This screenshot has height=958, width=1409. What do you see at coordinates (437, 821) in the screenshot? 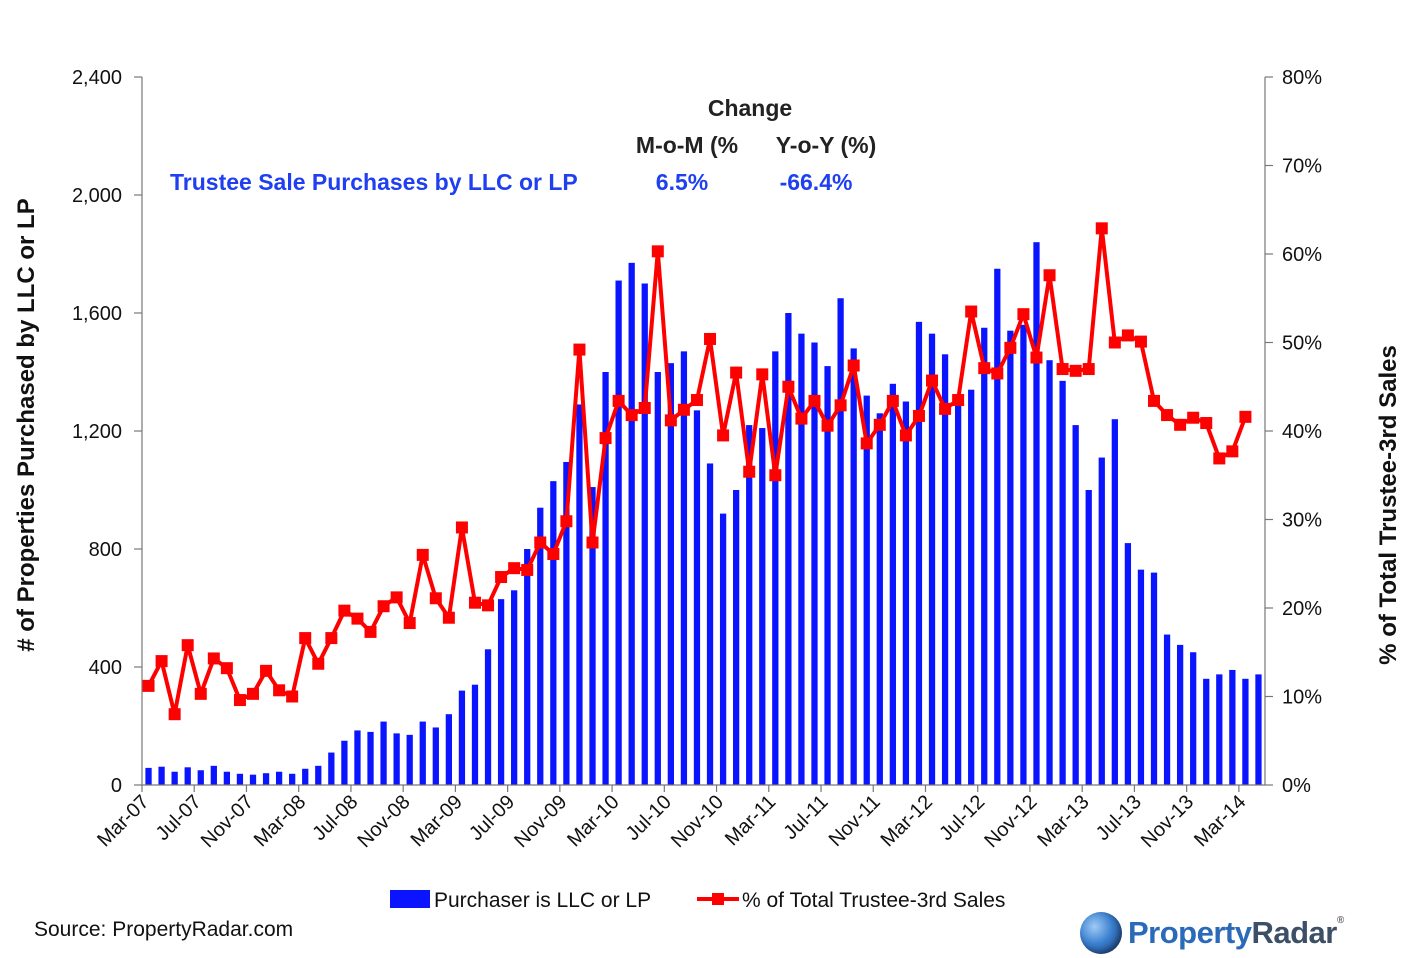
I see `x-tick-label: Mar-09` at bounding box center [437, 821].